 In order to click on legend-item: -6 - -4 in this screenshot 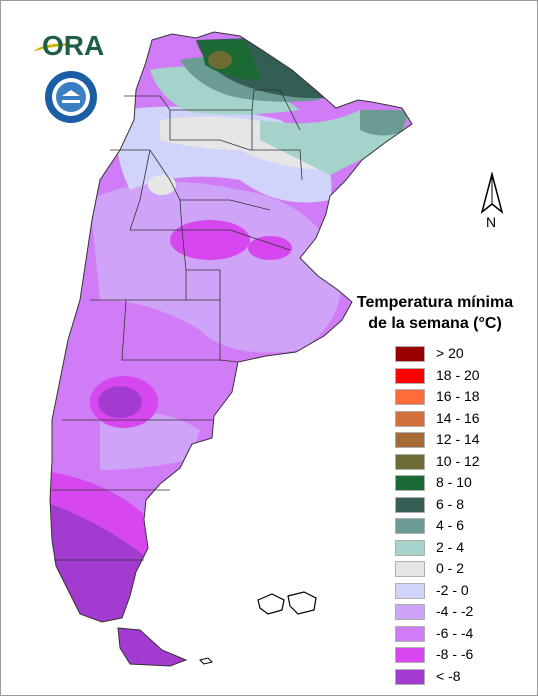, I will do `click(435, 635)`.